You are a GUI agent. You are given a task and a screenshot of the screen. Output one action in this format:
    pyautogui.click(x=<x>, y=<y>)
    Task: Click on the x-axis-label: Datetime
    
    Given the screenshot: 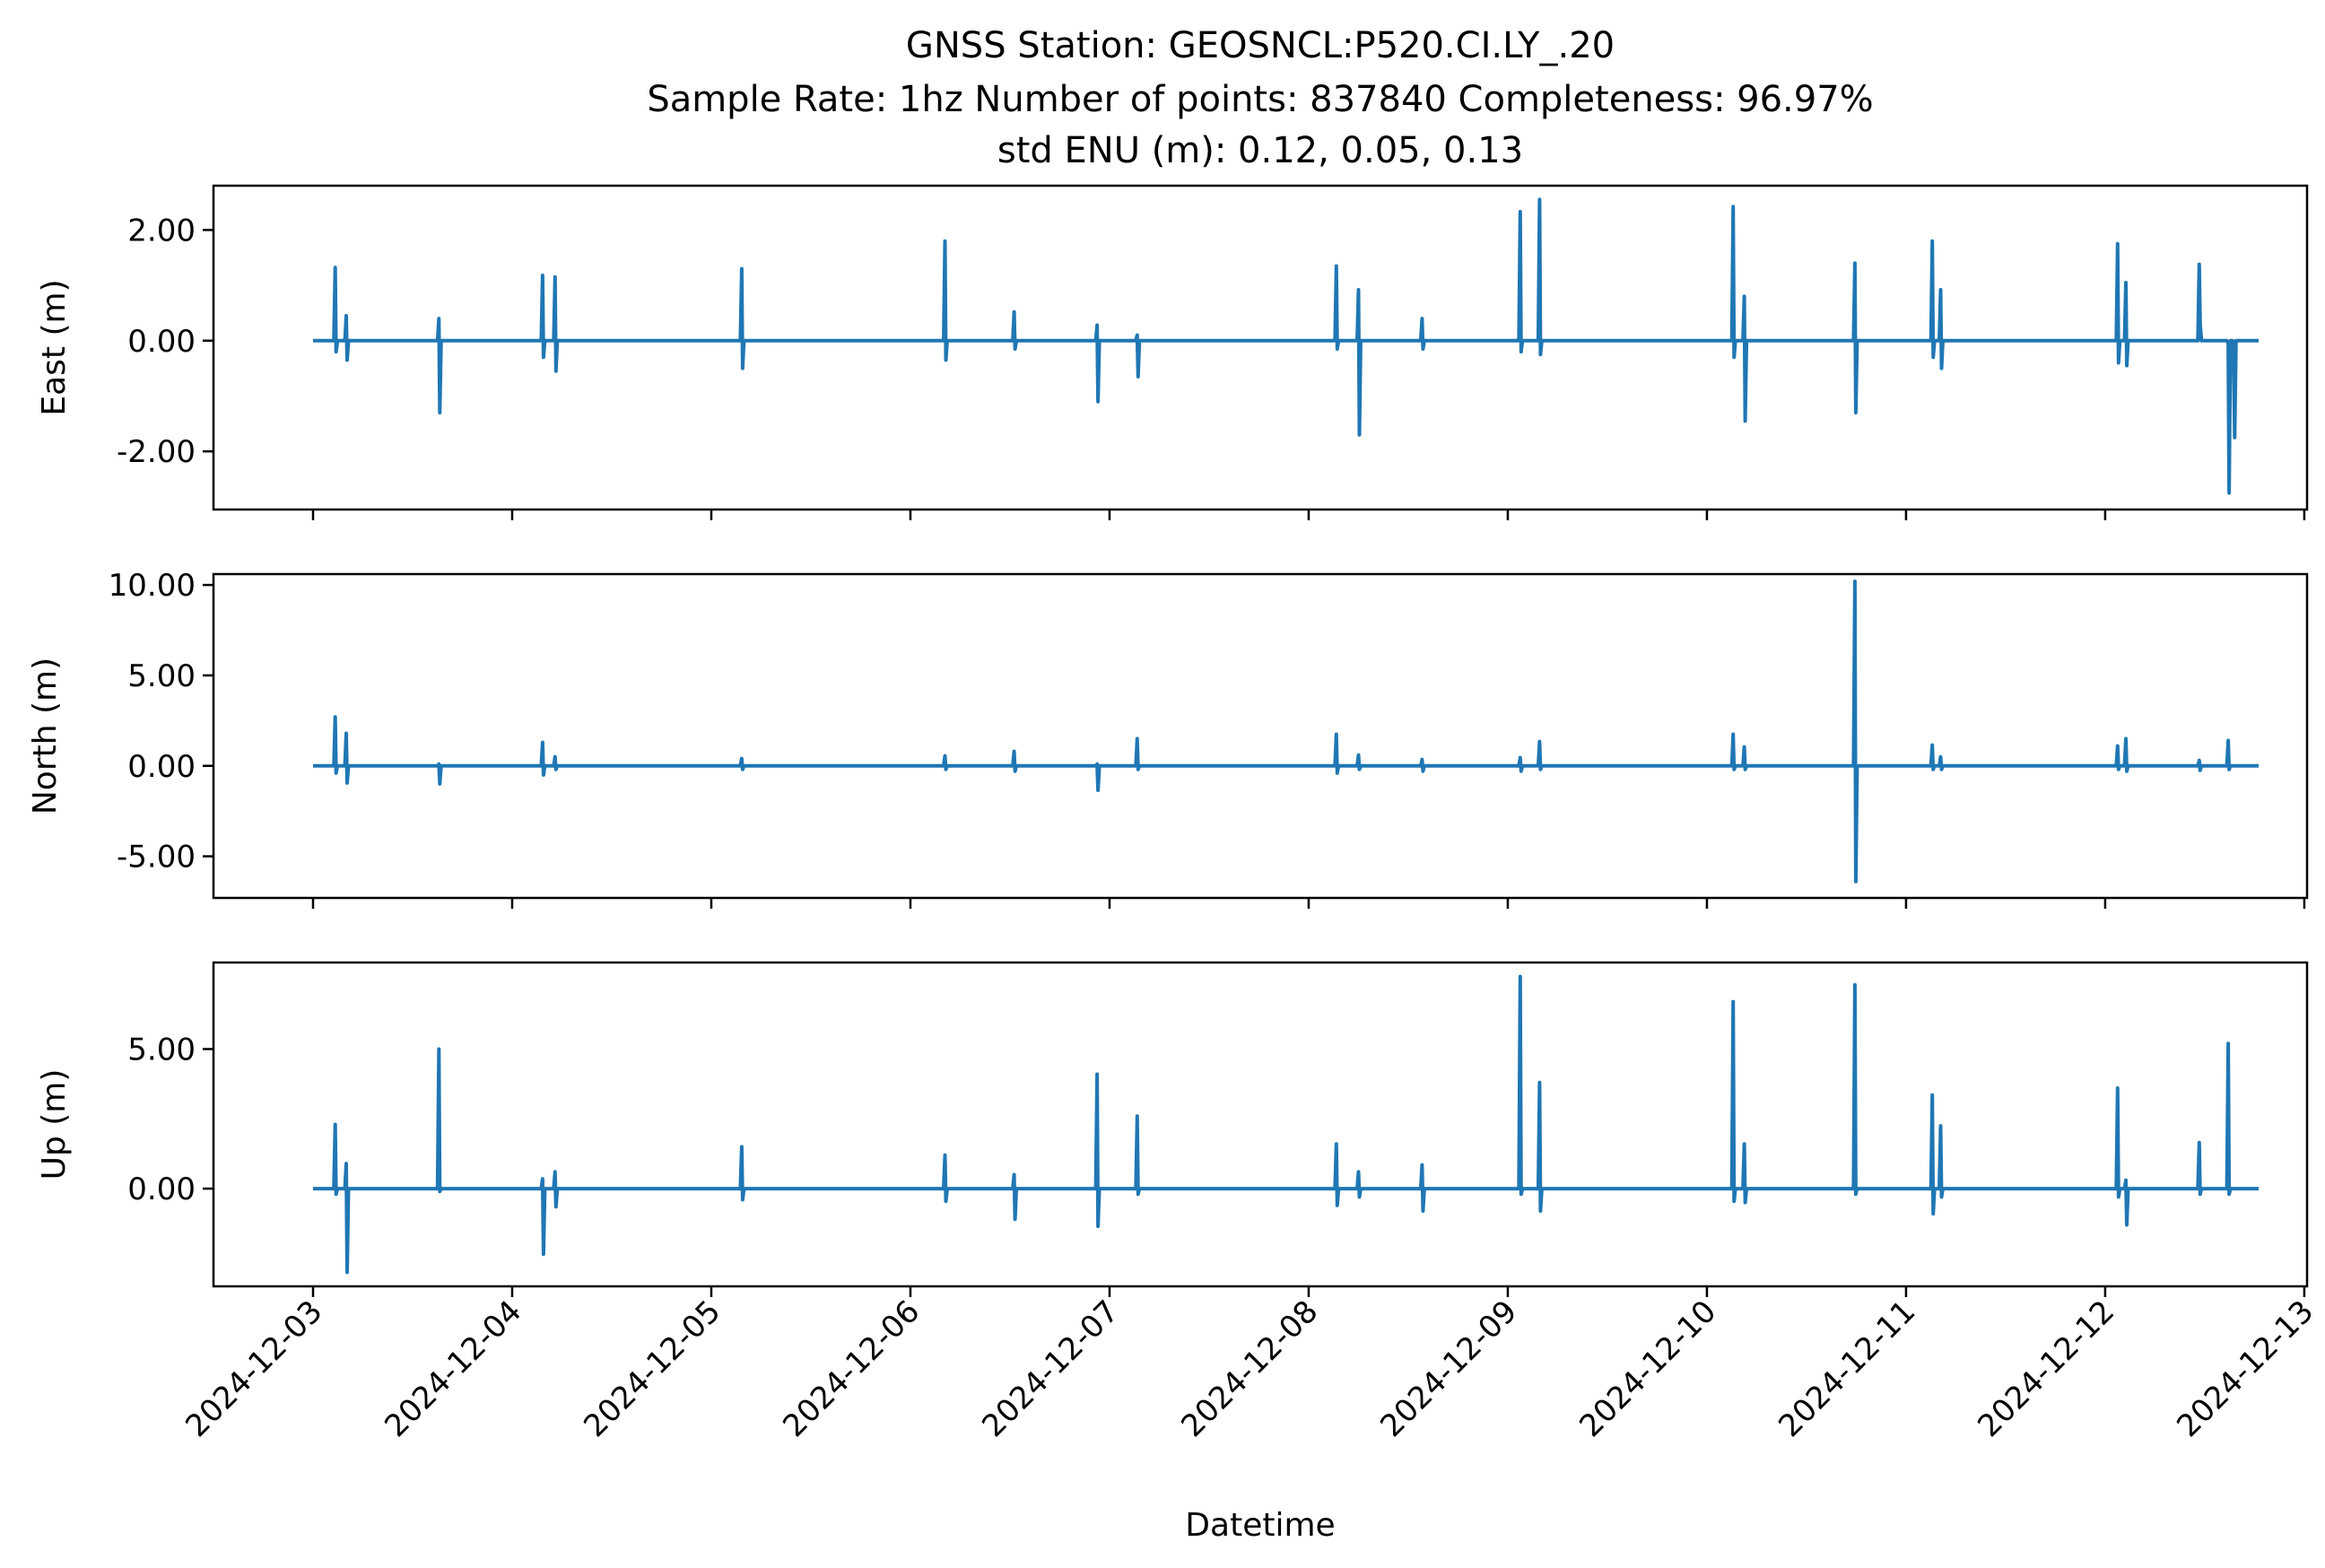 What is the action you would take?
    pyautogui.click(x=1260, y=1526)
    